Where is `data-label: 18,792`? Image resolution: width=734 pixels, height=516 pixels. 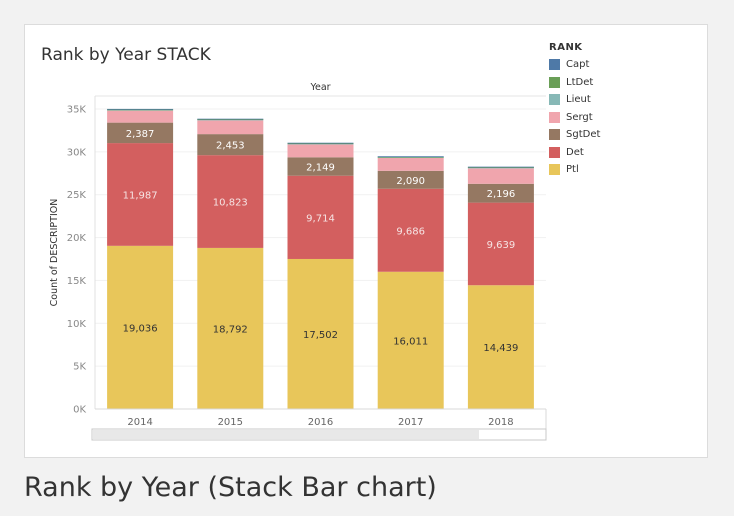
data-label: 18,792 is located at coordinates (230, 329).